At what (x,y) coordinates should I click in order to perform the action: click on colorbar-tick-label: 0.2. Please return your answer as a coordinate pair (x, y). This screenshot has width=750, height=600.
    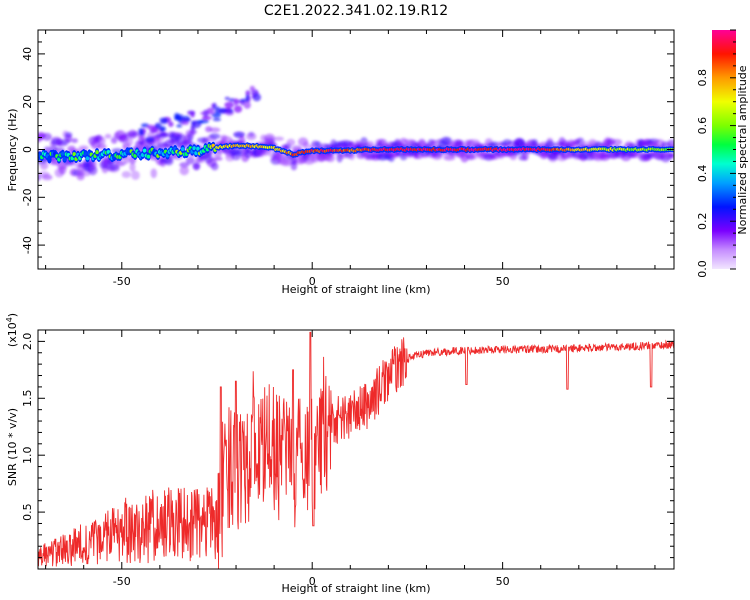
    Looking at the image, I should click on (702, 221).